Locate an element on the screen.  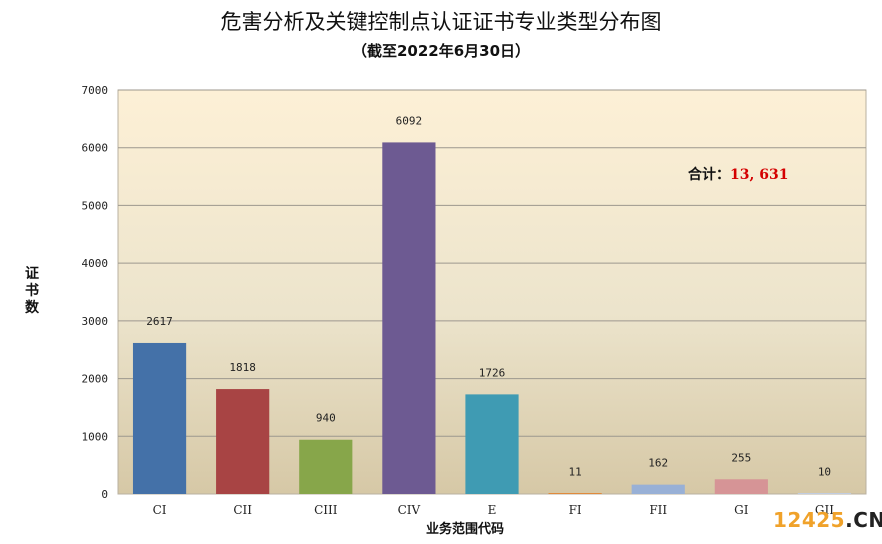
data-label: 10 is located at coordinates (824, 471).